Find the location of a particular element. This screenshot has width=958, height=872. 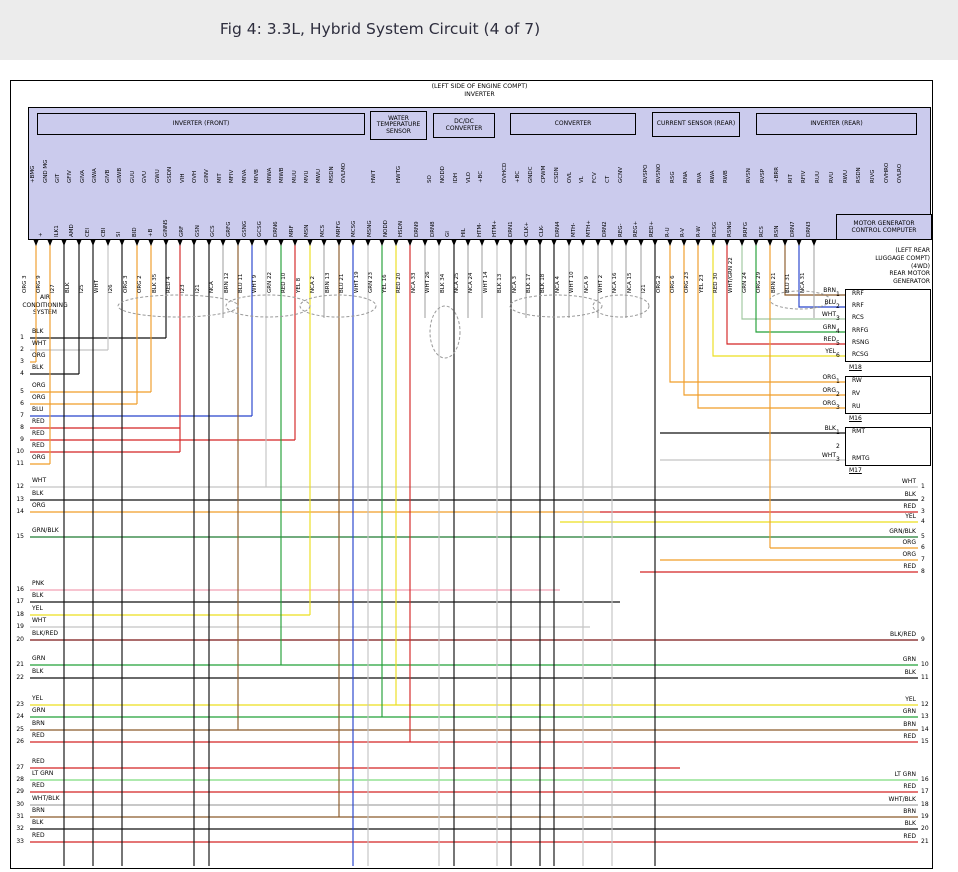

wire-id-label: RED 4 is located at coordinates (169, 284).